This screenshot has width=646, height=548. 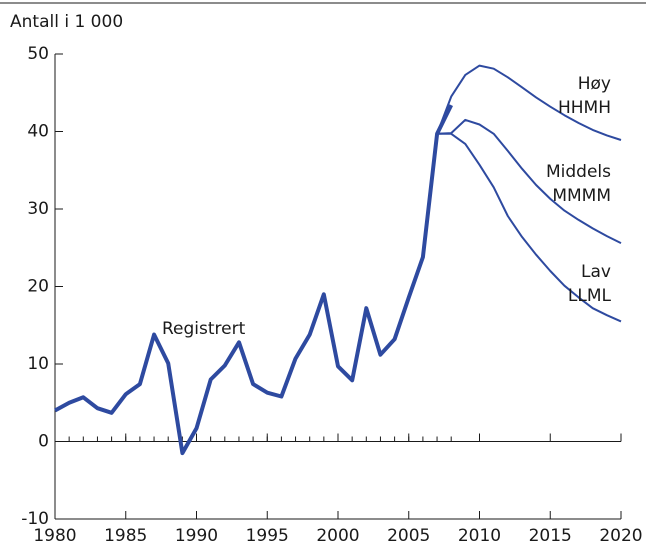 I want to click on series-code: LLML, so click(x=590, y=296).